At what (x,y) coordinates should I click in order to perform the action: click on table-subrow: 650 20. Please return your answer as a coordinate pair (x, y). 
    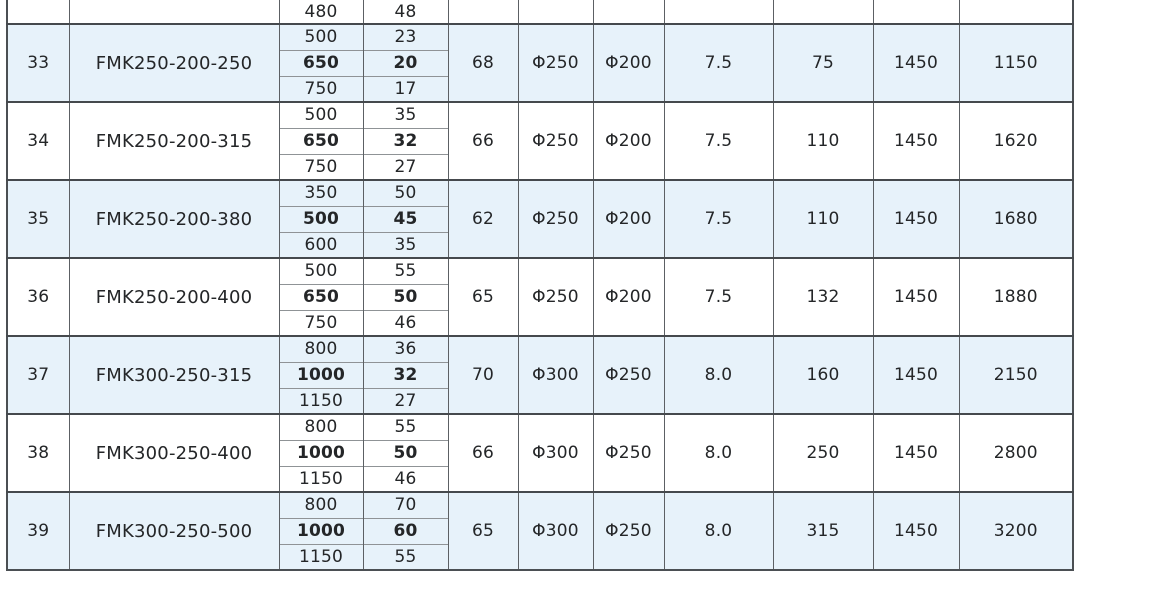
    Looking at the image, I should click on (540, 62).